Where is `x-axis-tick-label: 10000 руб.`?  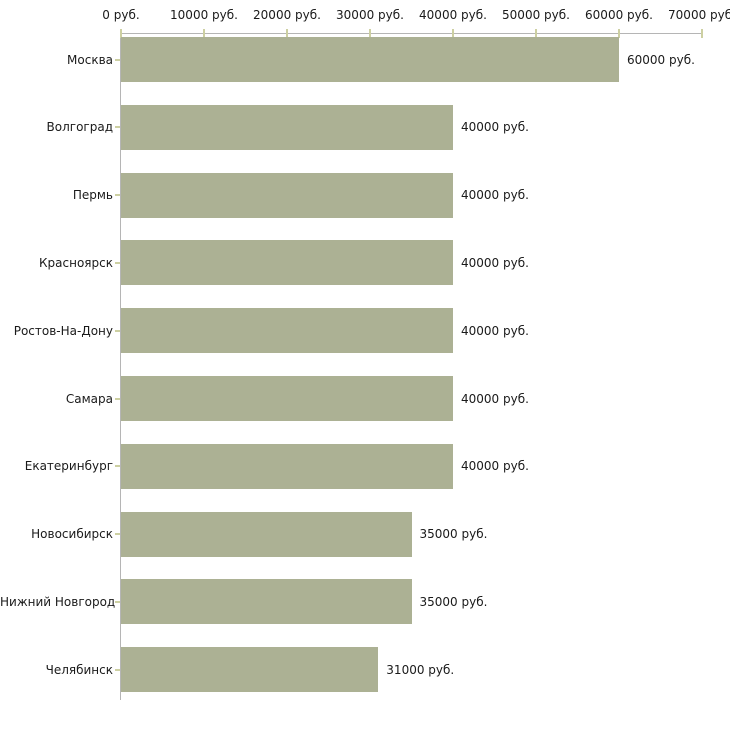 x-axis-tick-label: 10000 руб. is located at coordinates (204, 15).